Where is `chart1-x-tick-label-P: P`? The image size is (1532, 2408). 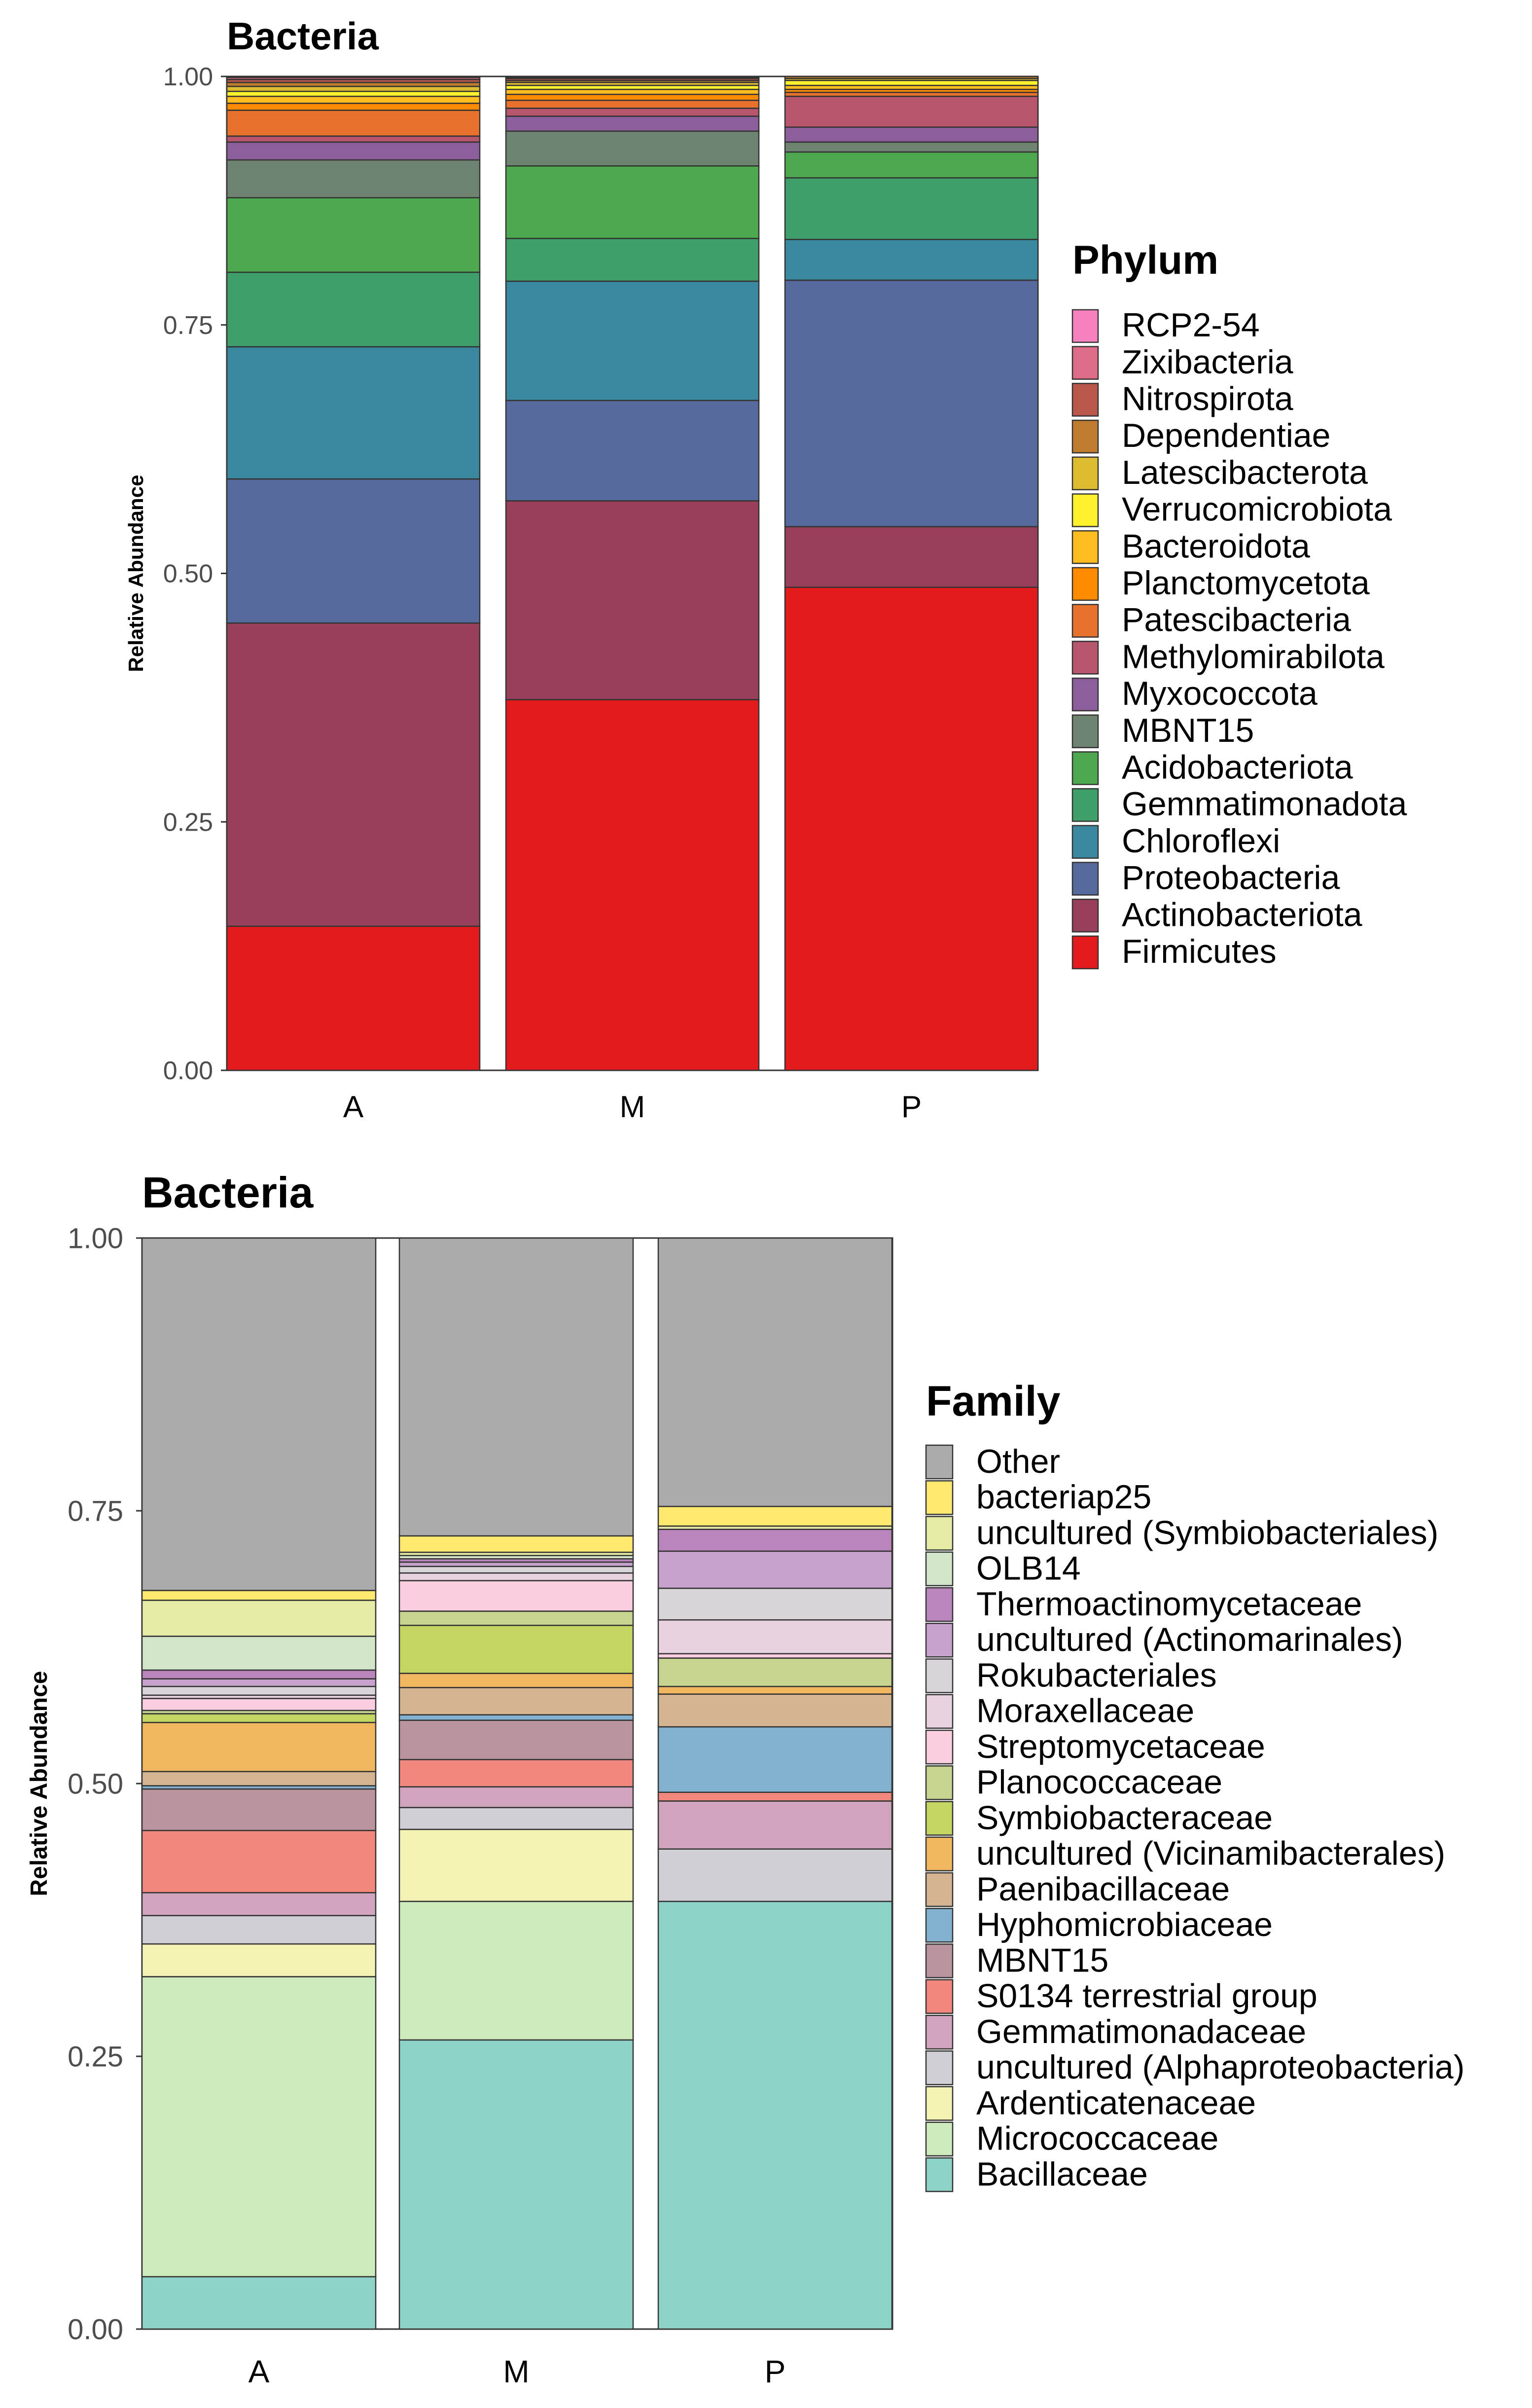 chart1-x-tick-label-P: P is located at coordinates (912, 1107).